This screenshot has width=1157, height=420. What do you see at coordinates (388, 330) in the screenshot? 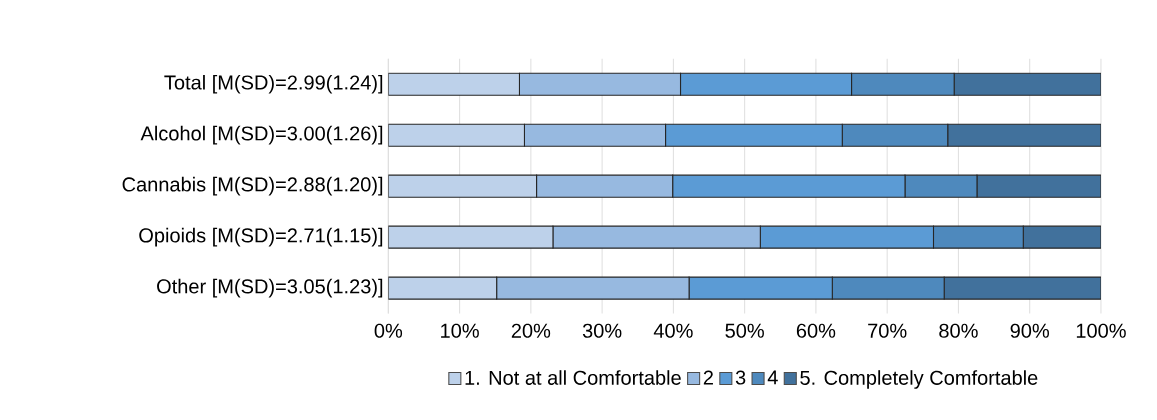
I see `x-tick-label: 0%` at bounding box center [388, 330].